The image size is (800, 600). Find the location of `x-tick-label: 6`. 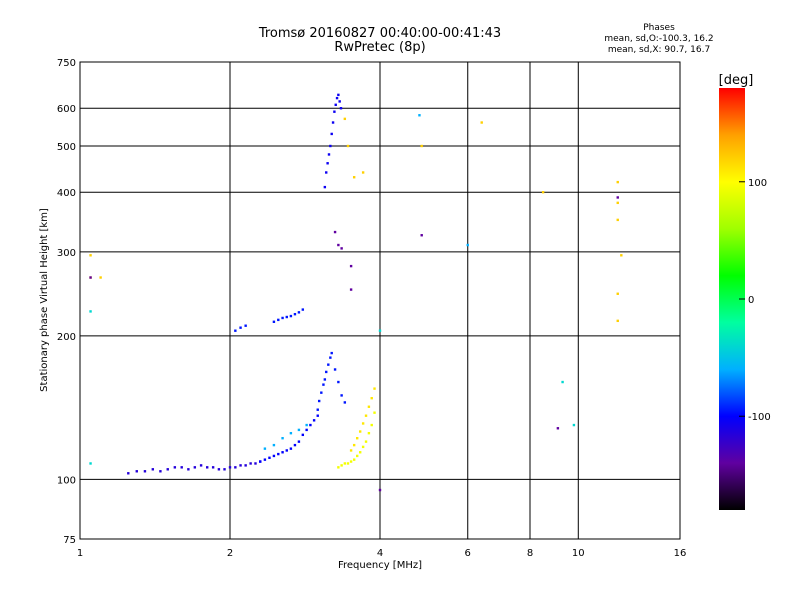

x-tick-label: 6 is located at coordinates (468, 553).